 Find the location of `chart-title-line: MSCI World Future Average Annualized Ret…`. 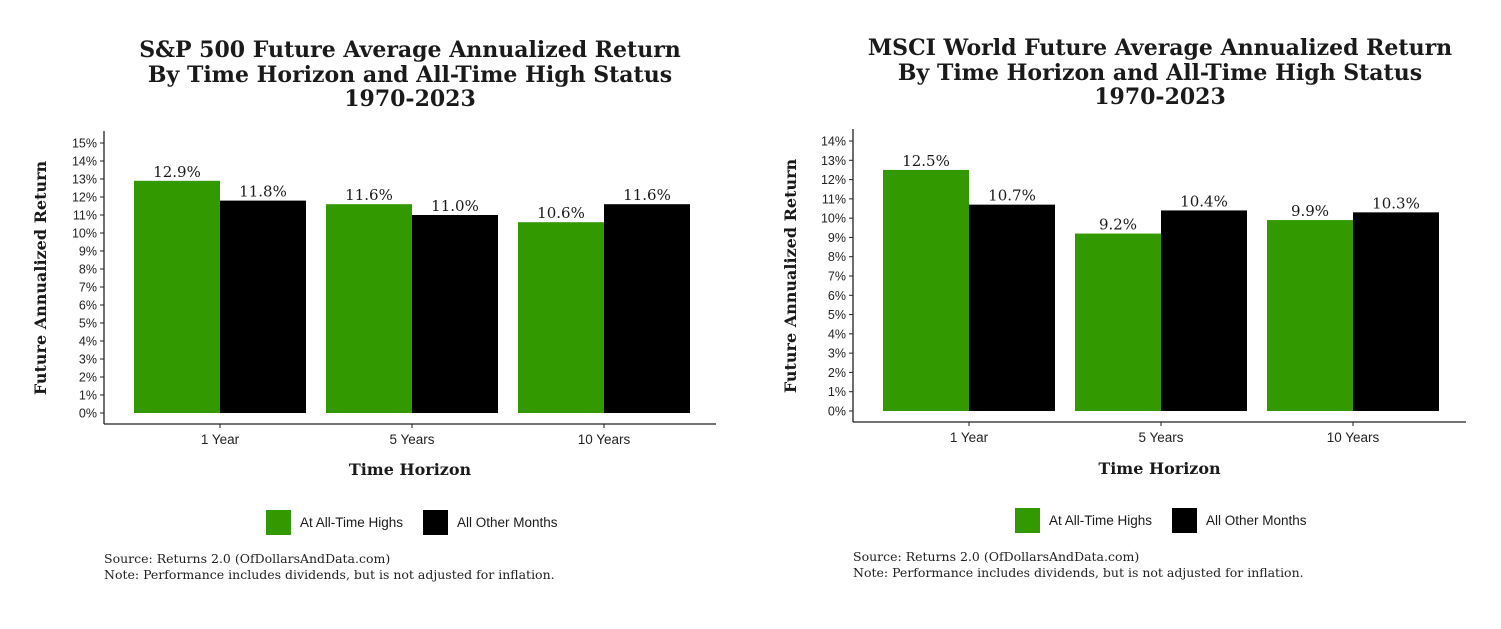

chart-title-line: MSCI World Future Average Annualized Ret… is located at coordinates (1160, 48).